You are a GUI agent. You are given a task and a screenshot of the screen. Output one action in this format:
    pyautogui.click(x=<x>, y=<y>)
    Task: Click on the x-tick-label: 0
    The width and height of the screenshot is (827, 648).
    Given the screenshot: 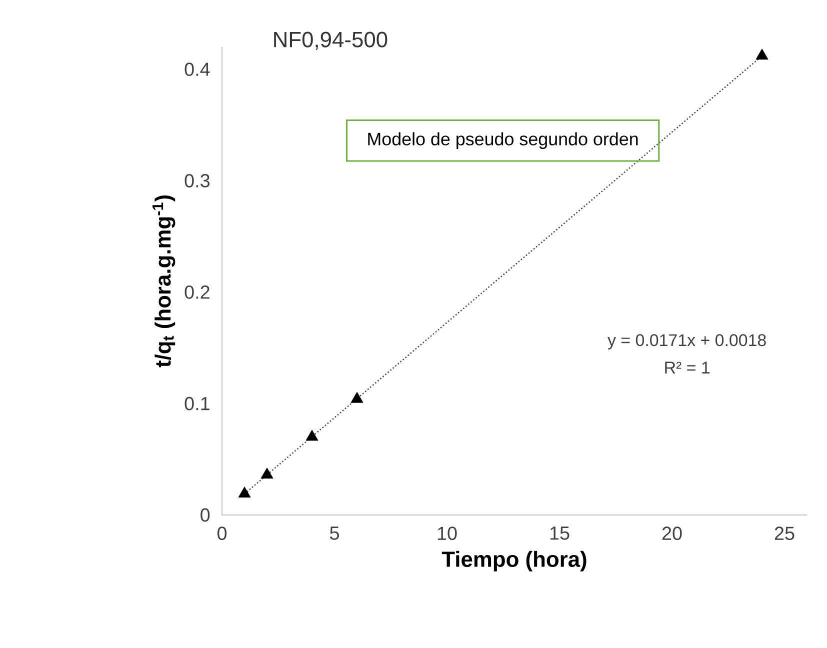 What is the action you would take?
    pyautogui.click(x=222, y=533)
    